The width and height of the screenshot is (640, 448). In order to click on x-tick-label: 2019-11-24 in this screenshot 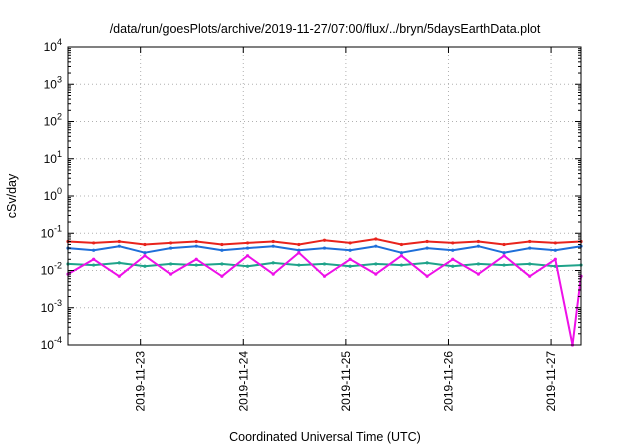, I will do `click(243, 381)`.